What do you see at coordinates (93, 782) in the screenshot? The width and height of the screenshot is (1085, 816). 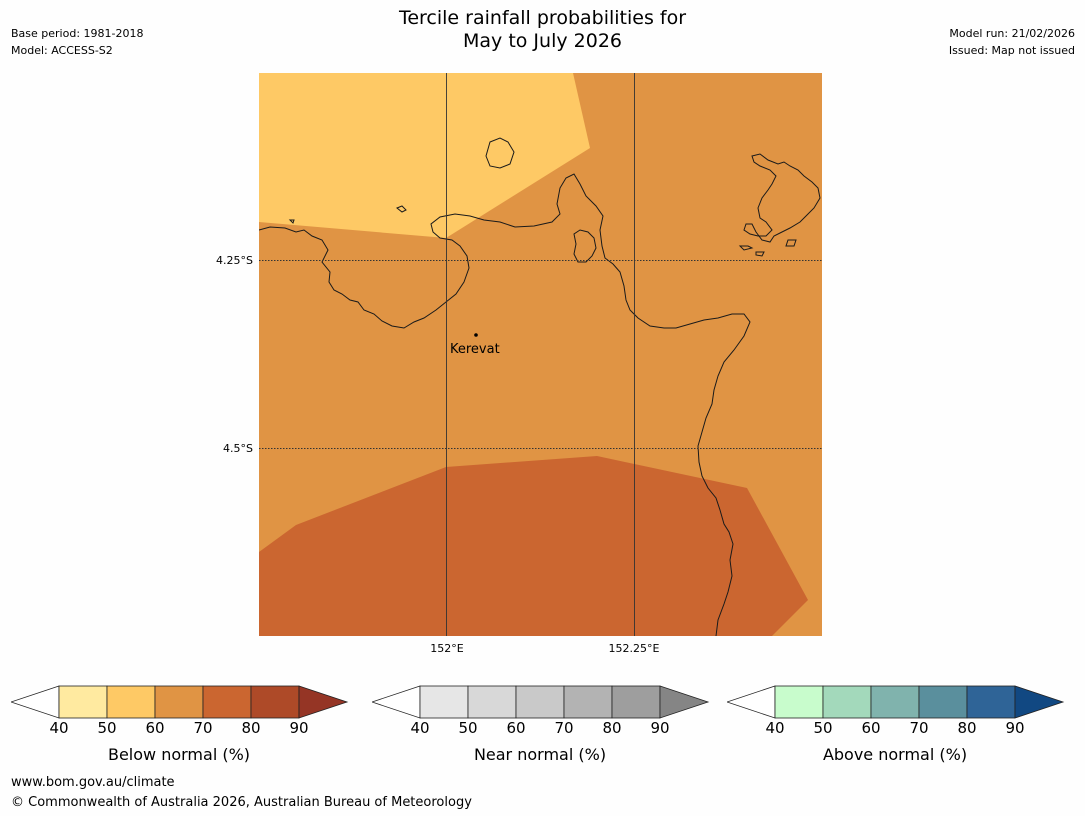 I see `footer-url: www.bom.gov.au/climate` at bounding box center [93, 782].